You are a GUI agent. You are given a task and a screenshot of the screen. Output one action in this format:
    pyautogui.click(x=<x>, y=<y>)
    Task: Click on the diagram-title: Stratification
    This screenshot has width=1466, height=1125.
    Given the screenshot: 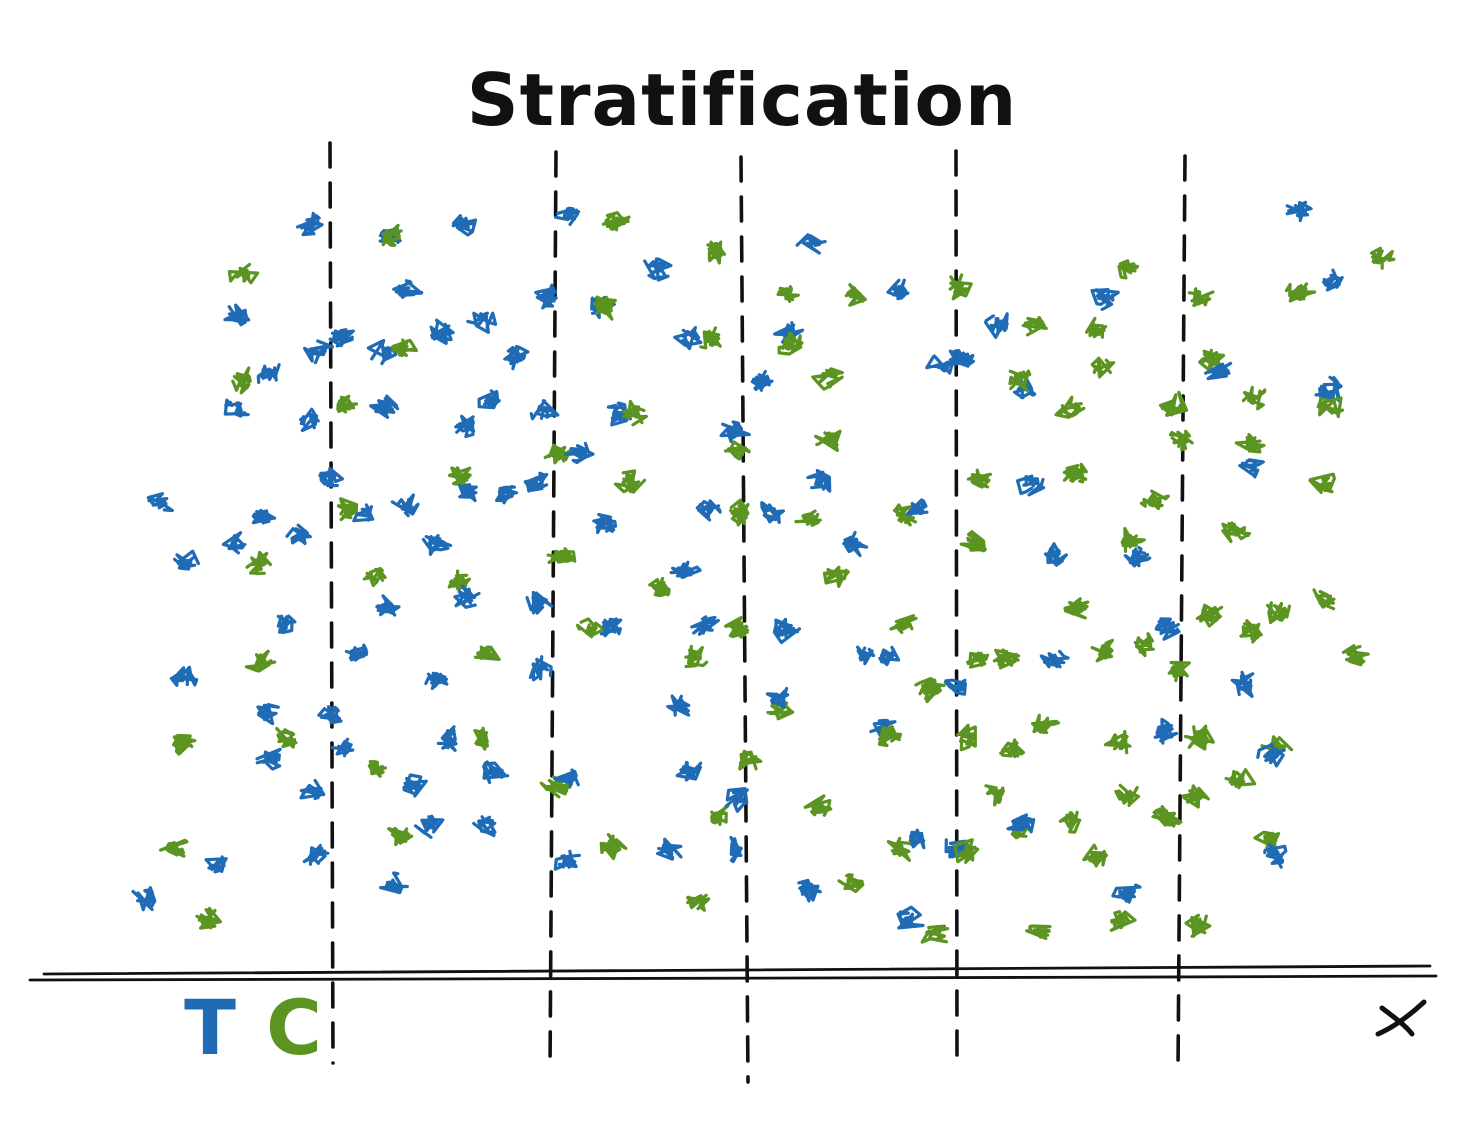 What is the action you would take?
    pyautogui.click(x=742, y=100)
    